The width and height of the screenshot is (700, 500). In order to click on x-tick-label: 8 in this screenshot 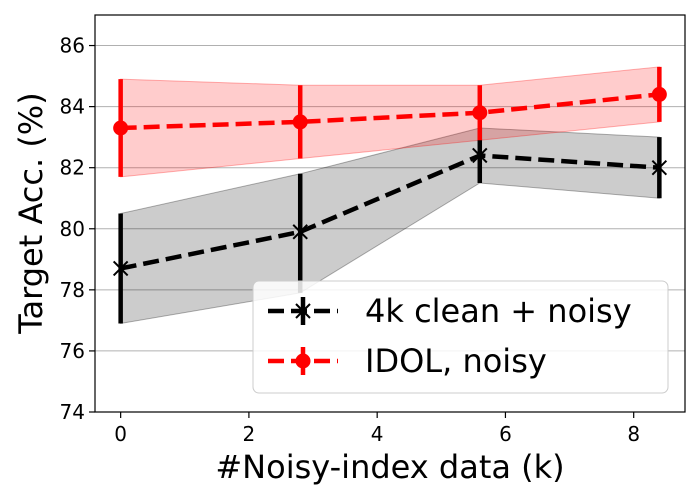, I will do `click(633, 434)`.